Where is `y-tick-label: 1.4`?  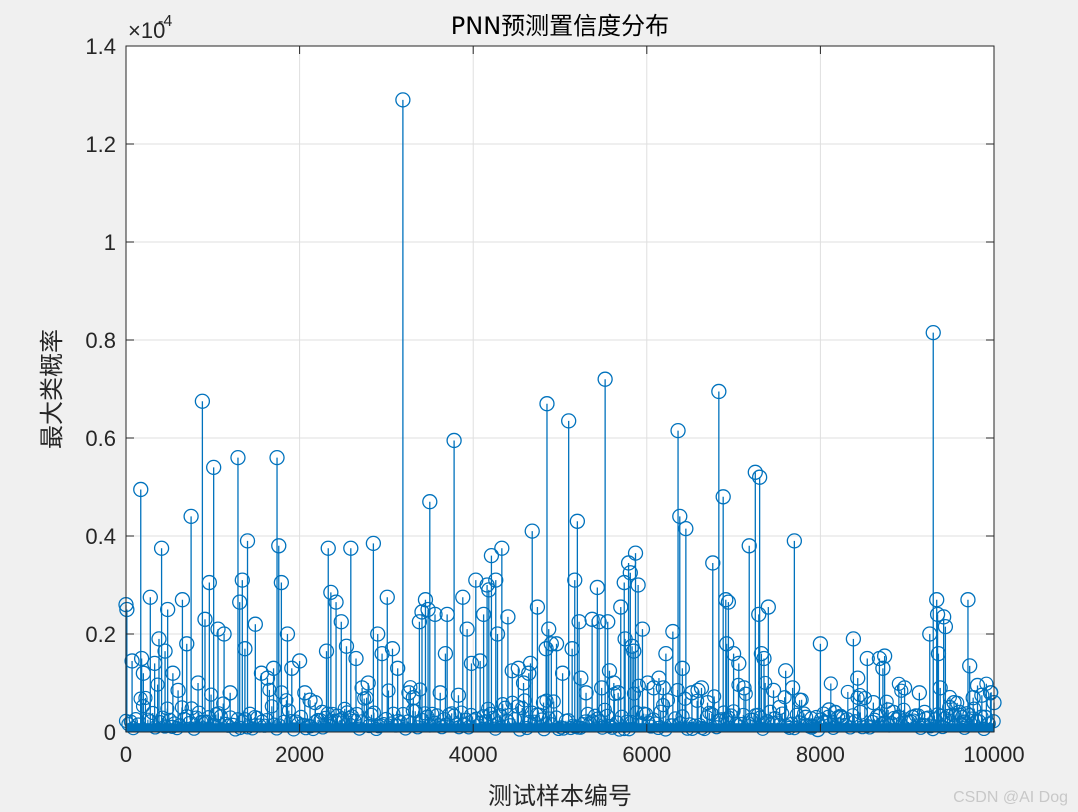 y-tick-label: 1.4 is located at coordinates (100, 46).